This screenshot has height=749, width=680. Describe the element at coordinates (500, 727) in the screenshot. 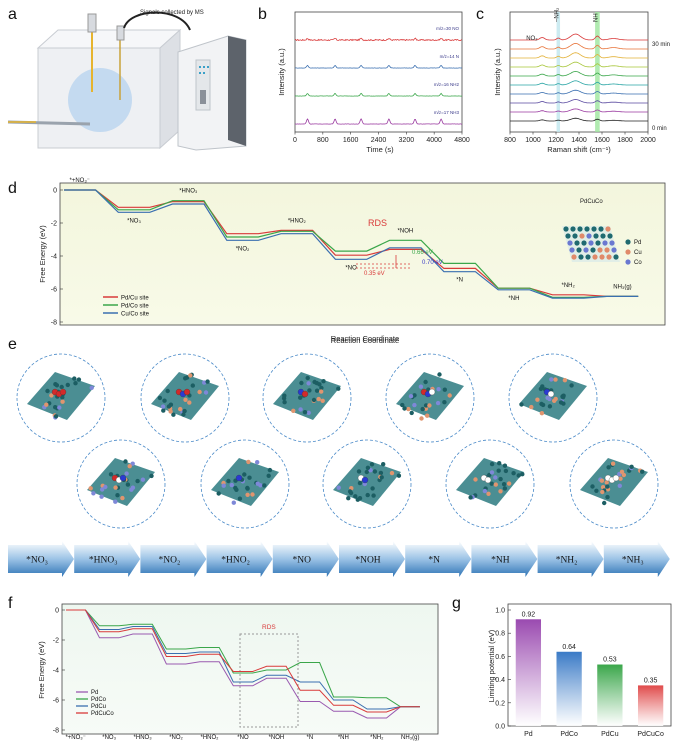

I see `panel-g-ytick-label: 0.0` at that location.